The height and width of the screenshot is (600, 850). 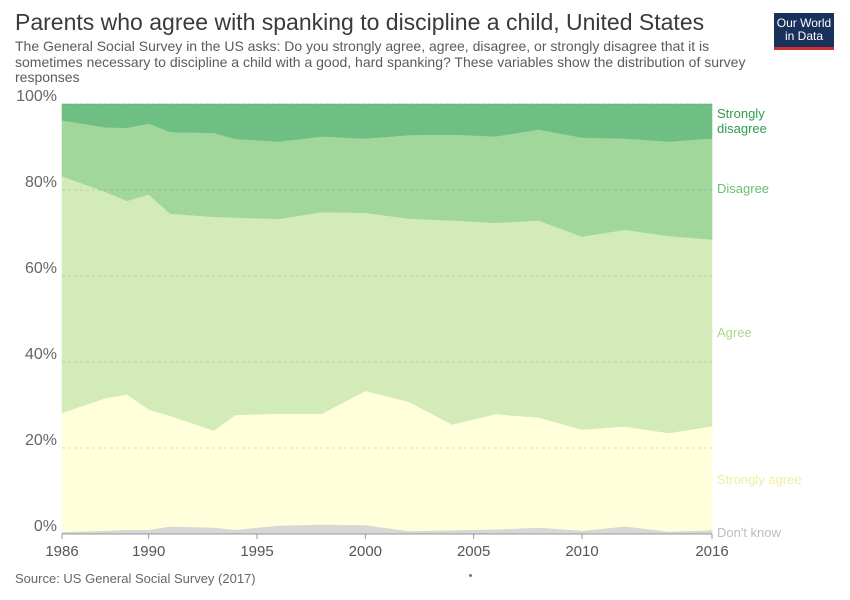 I want to click on owid-logo: Our World in Data, so click(x=804, y=31).